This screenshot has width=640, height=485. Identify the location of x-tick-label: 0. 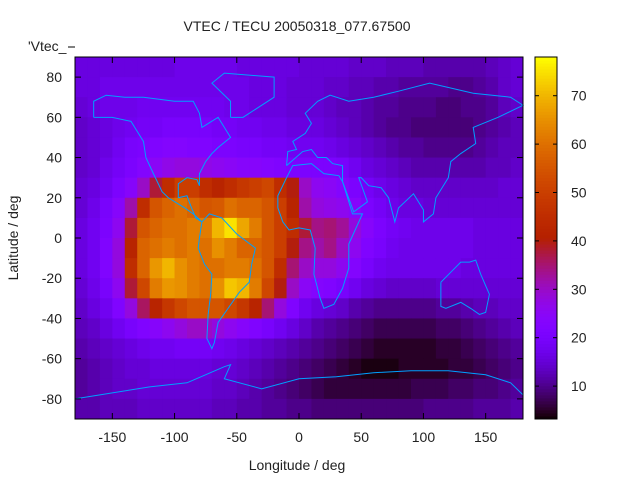
(299, 437).